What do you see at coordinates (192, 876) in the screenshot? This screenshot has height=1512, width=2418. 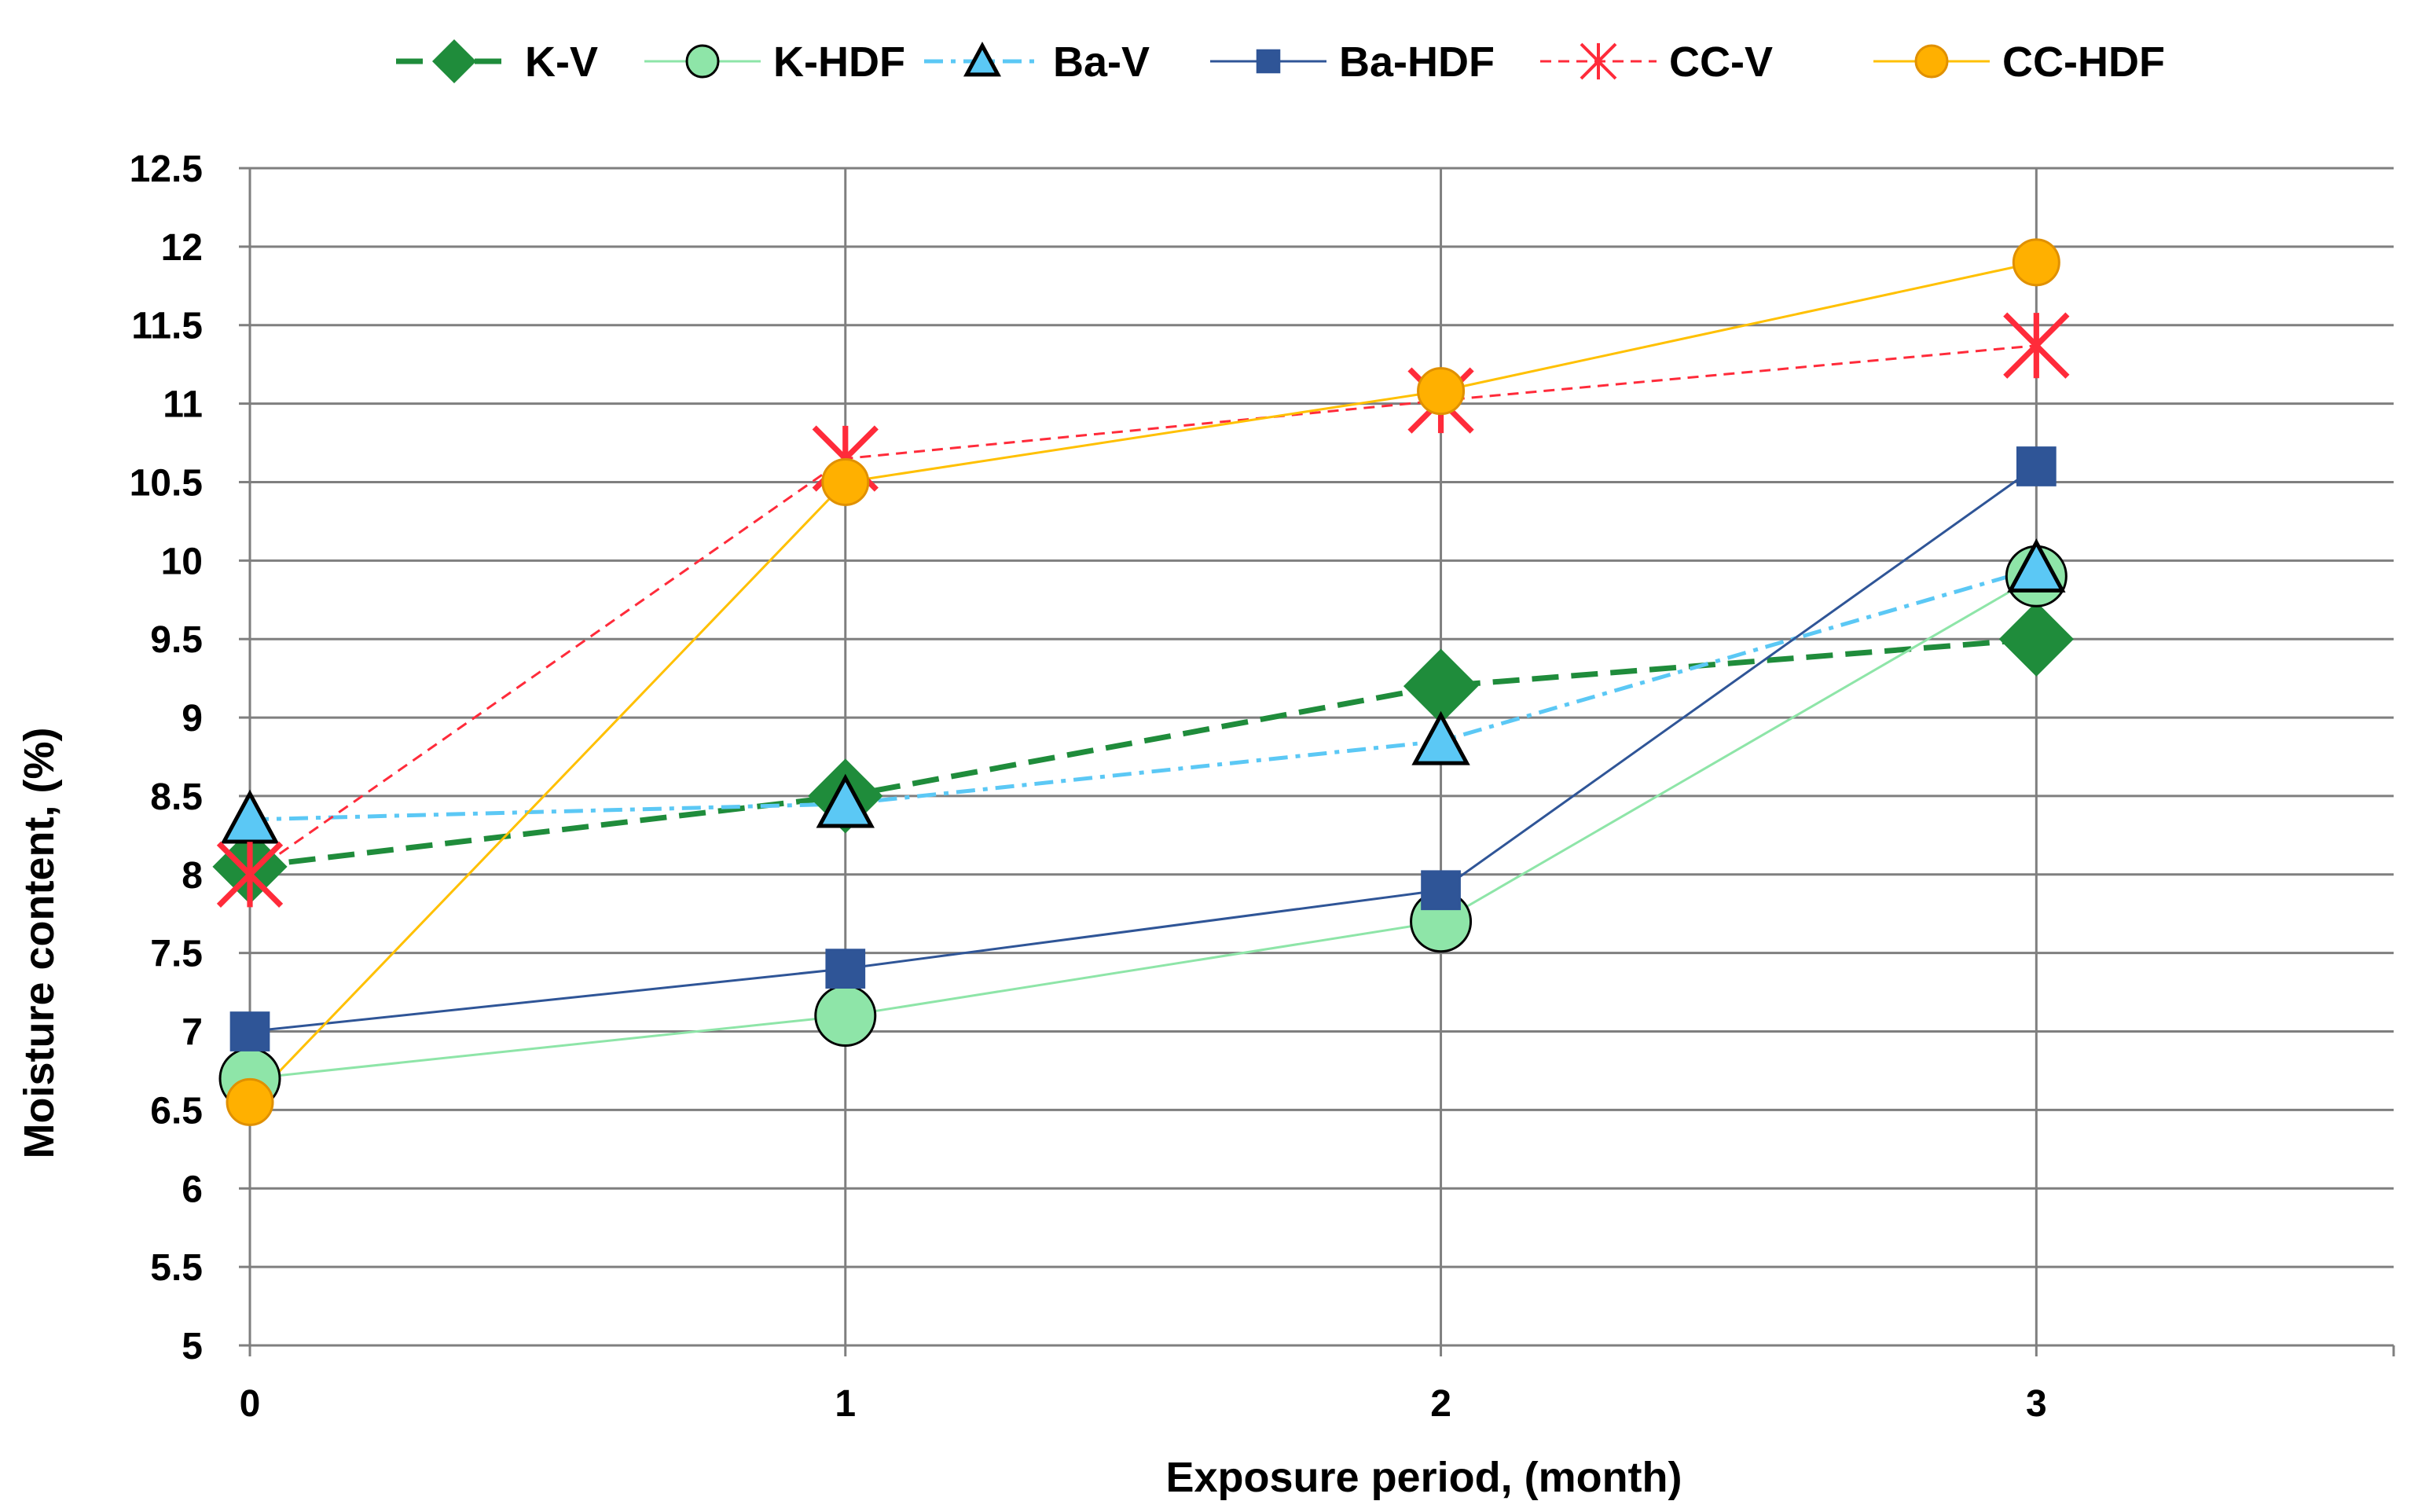 I see `y-tick-label: 8` at bounding box center [192, 876].